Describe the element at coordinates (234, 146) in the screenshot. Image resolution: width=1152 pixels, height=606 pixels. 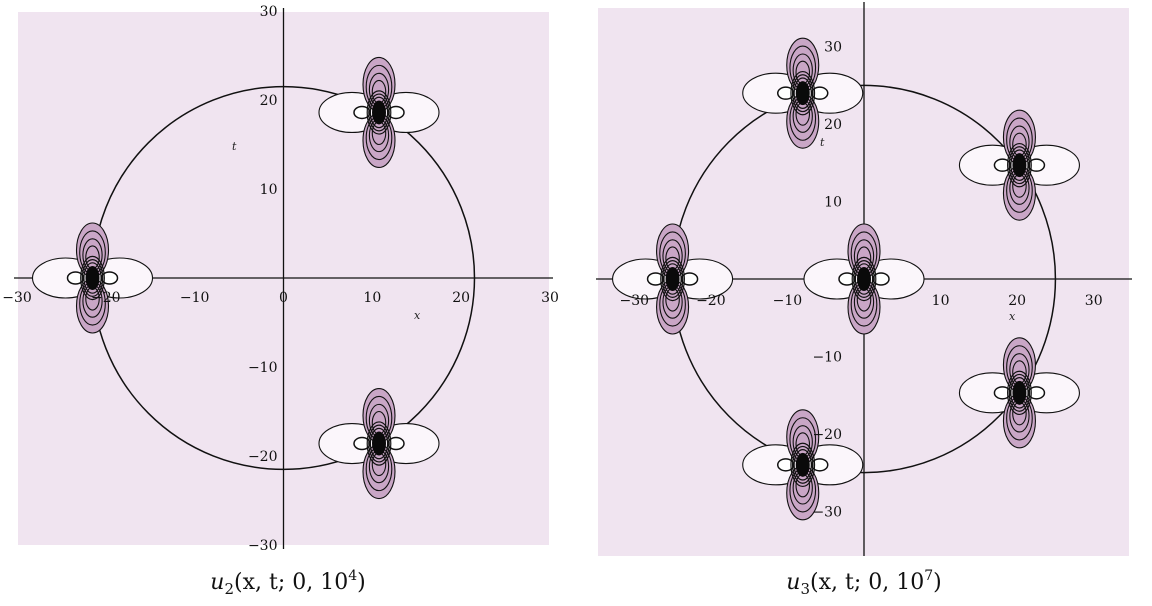
I see `left-t-axis-label: t` at that location.